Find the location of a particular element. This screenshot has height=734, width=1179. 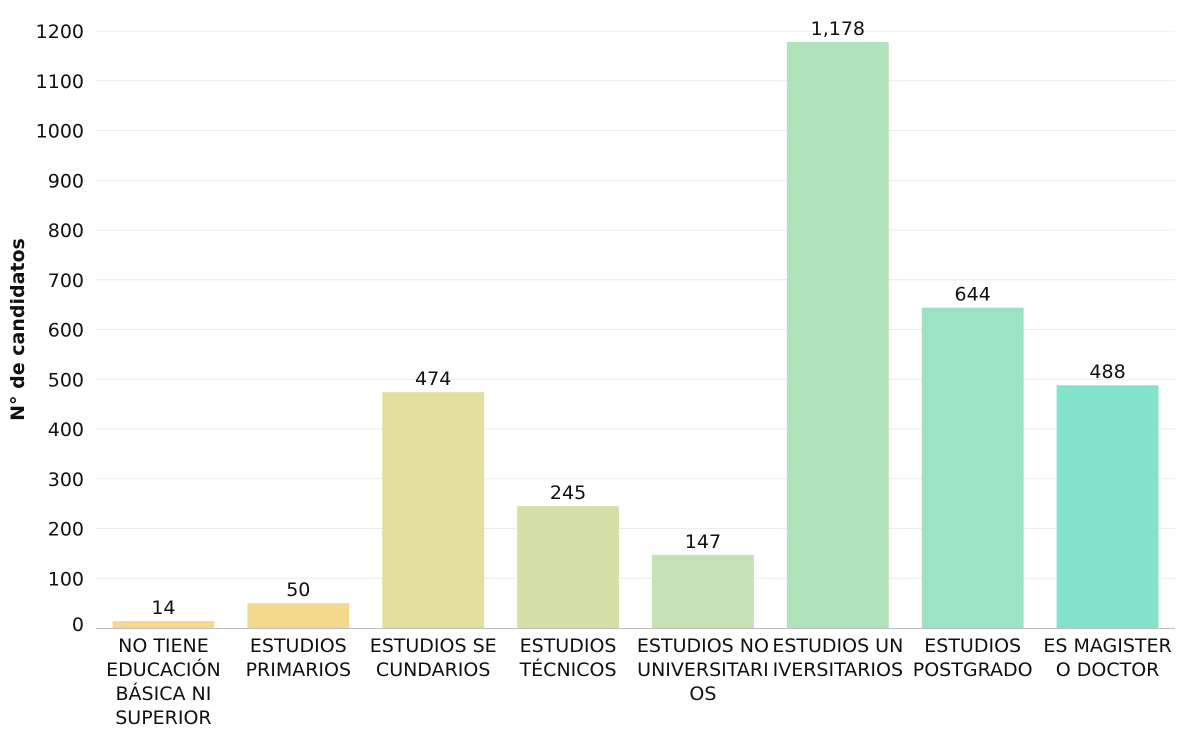

y-tick-label: 0 is located at coordinates (78, 625).